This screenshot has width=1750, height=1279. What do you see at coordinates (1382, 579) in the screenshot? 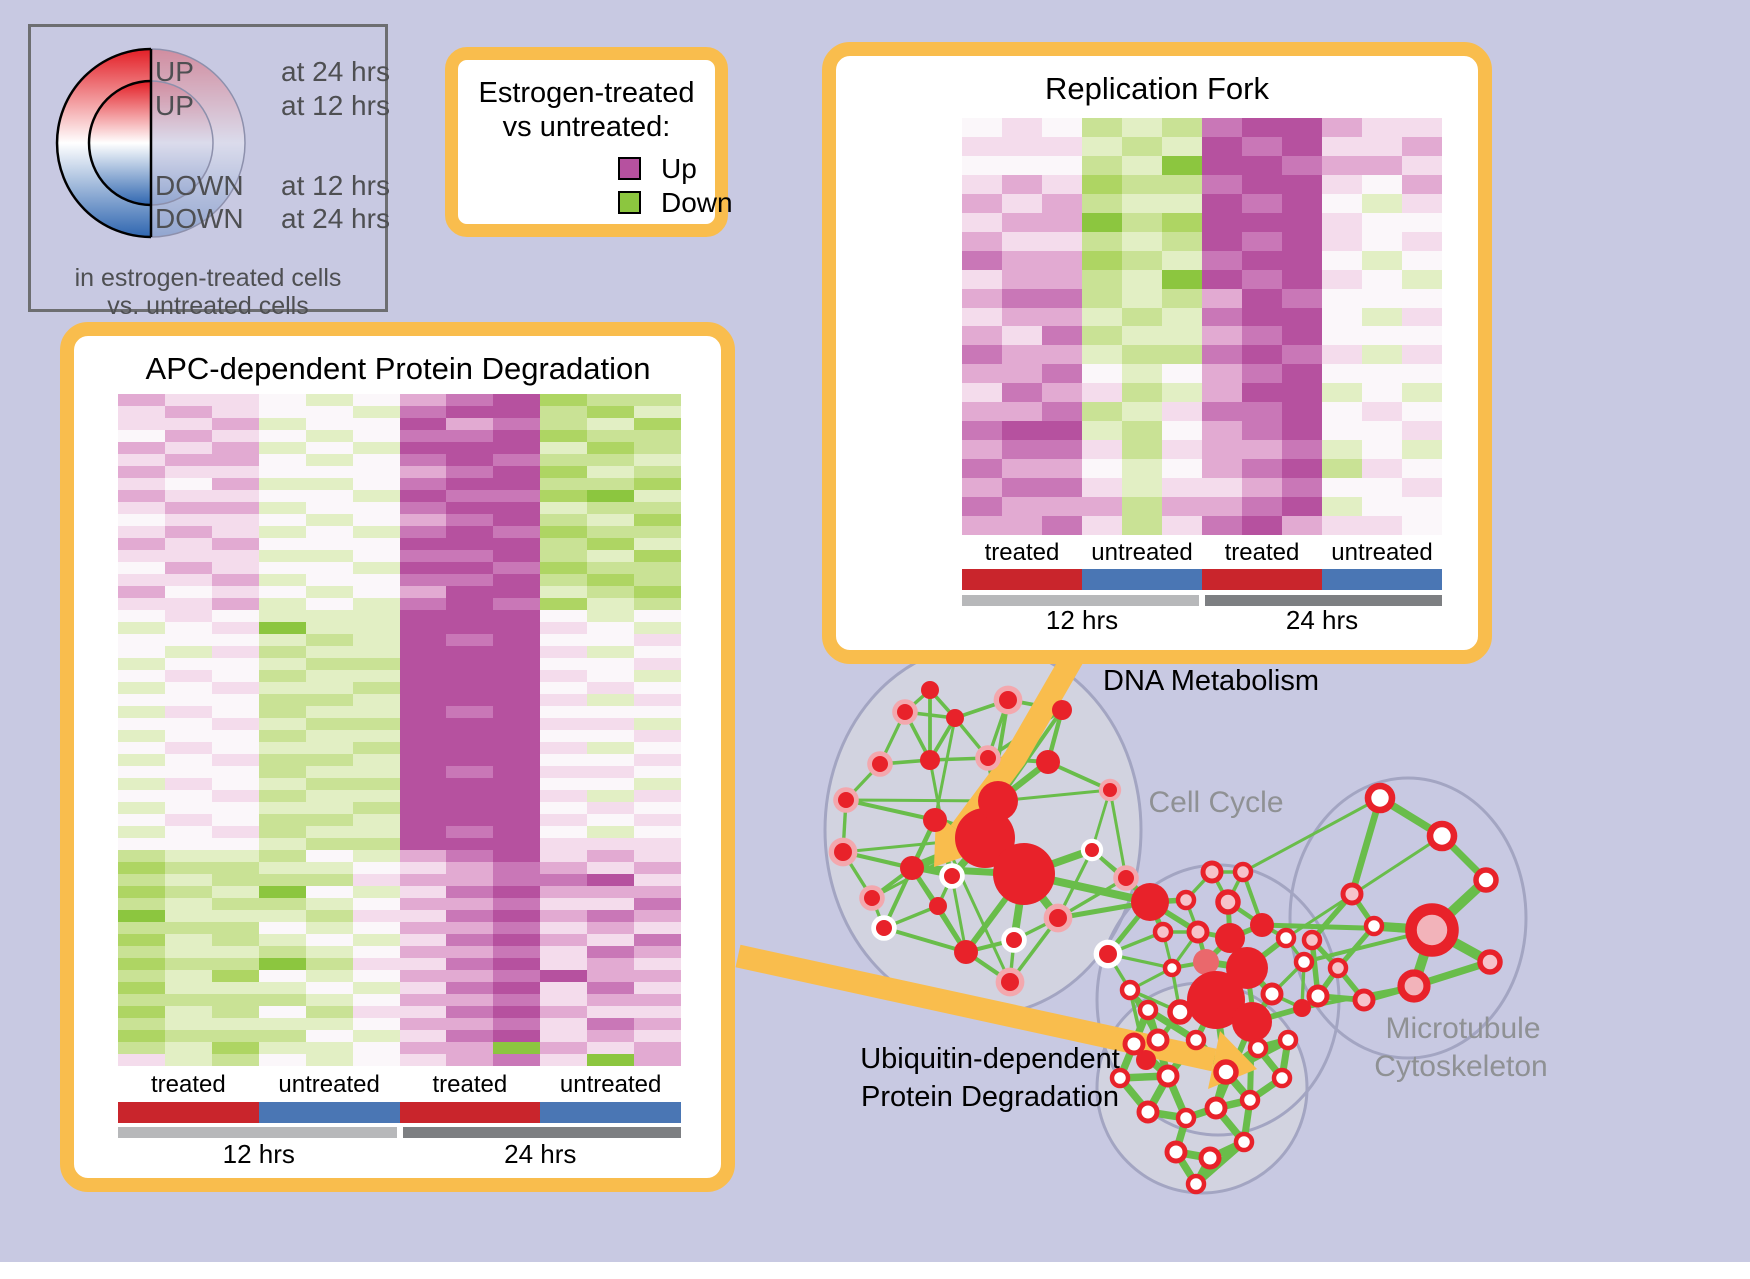
I see `rf-untreated-bar` at bounding box center [1382, 579].